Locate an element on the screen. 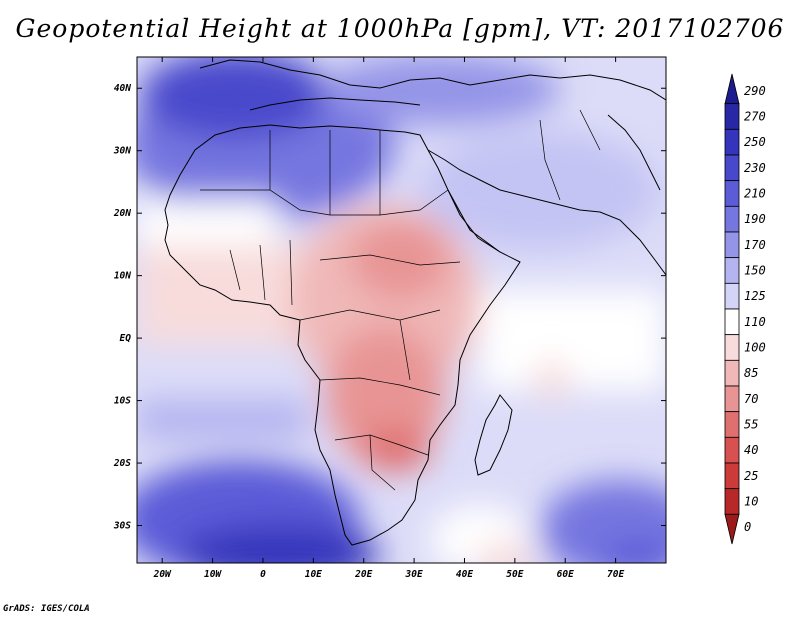 The width and height of the screenshot is (800, 618). colorbar-label: 250 is located at coordinates (755, 142).